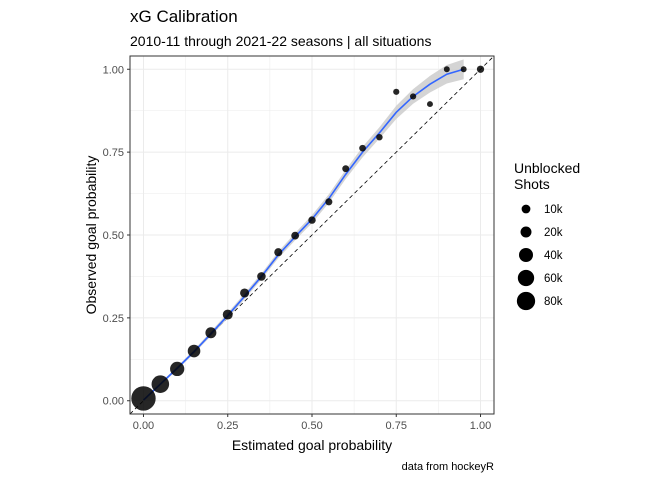  Describe the element at coordinates (311, 426) in the screenshot. I see `x-tick-label: 0.50` at that location.